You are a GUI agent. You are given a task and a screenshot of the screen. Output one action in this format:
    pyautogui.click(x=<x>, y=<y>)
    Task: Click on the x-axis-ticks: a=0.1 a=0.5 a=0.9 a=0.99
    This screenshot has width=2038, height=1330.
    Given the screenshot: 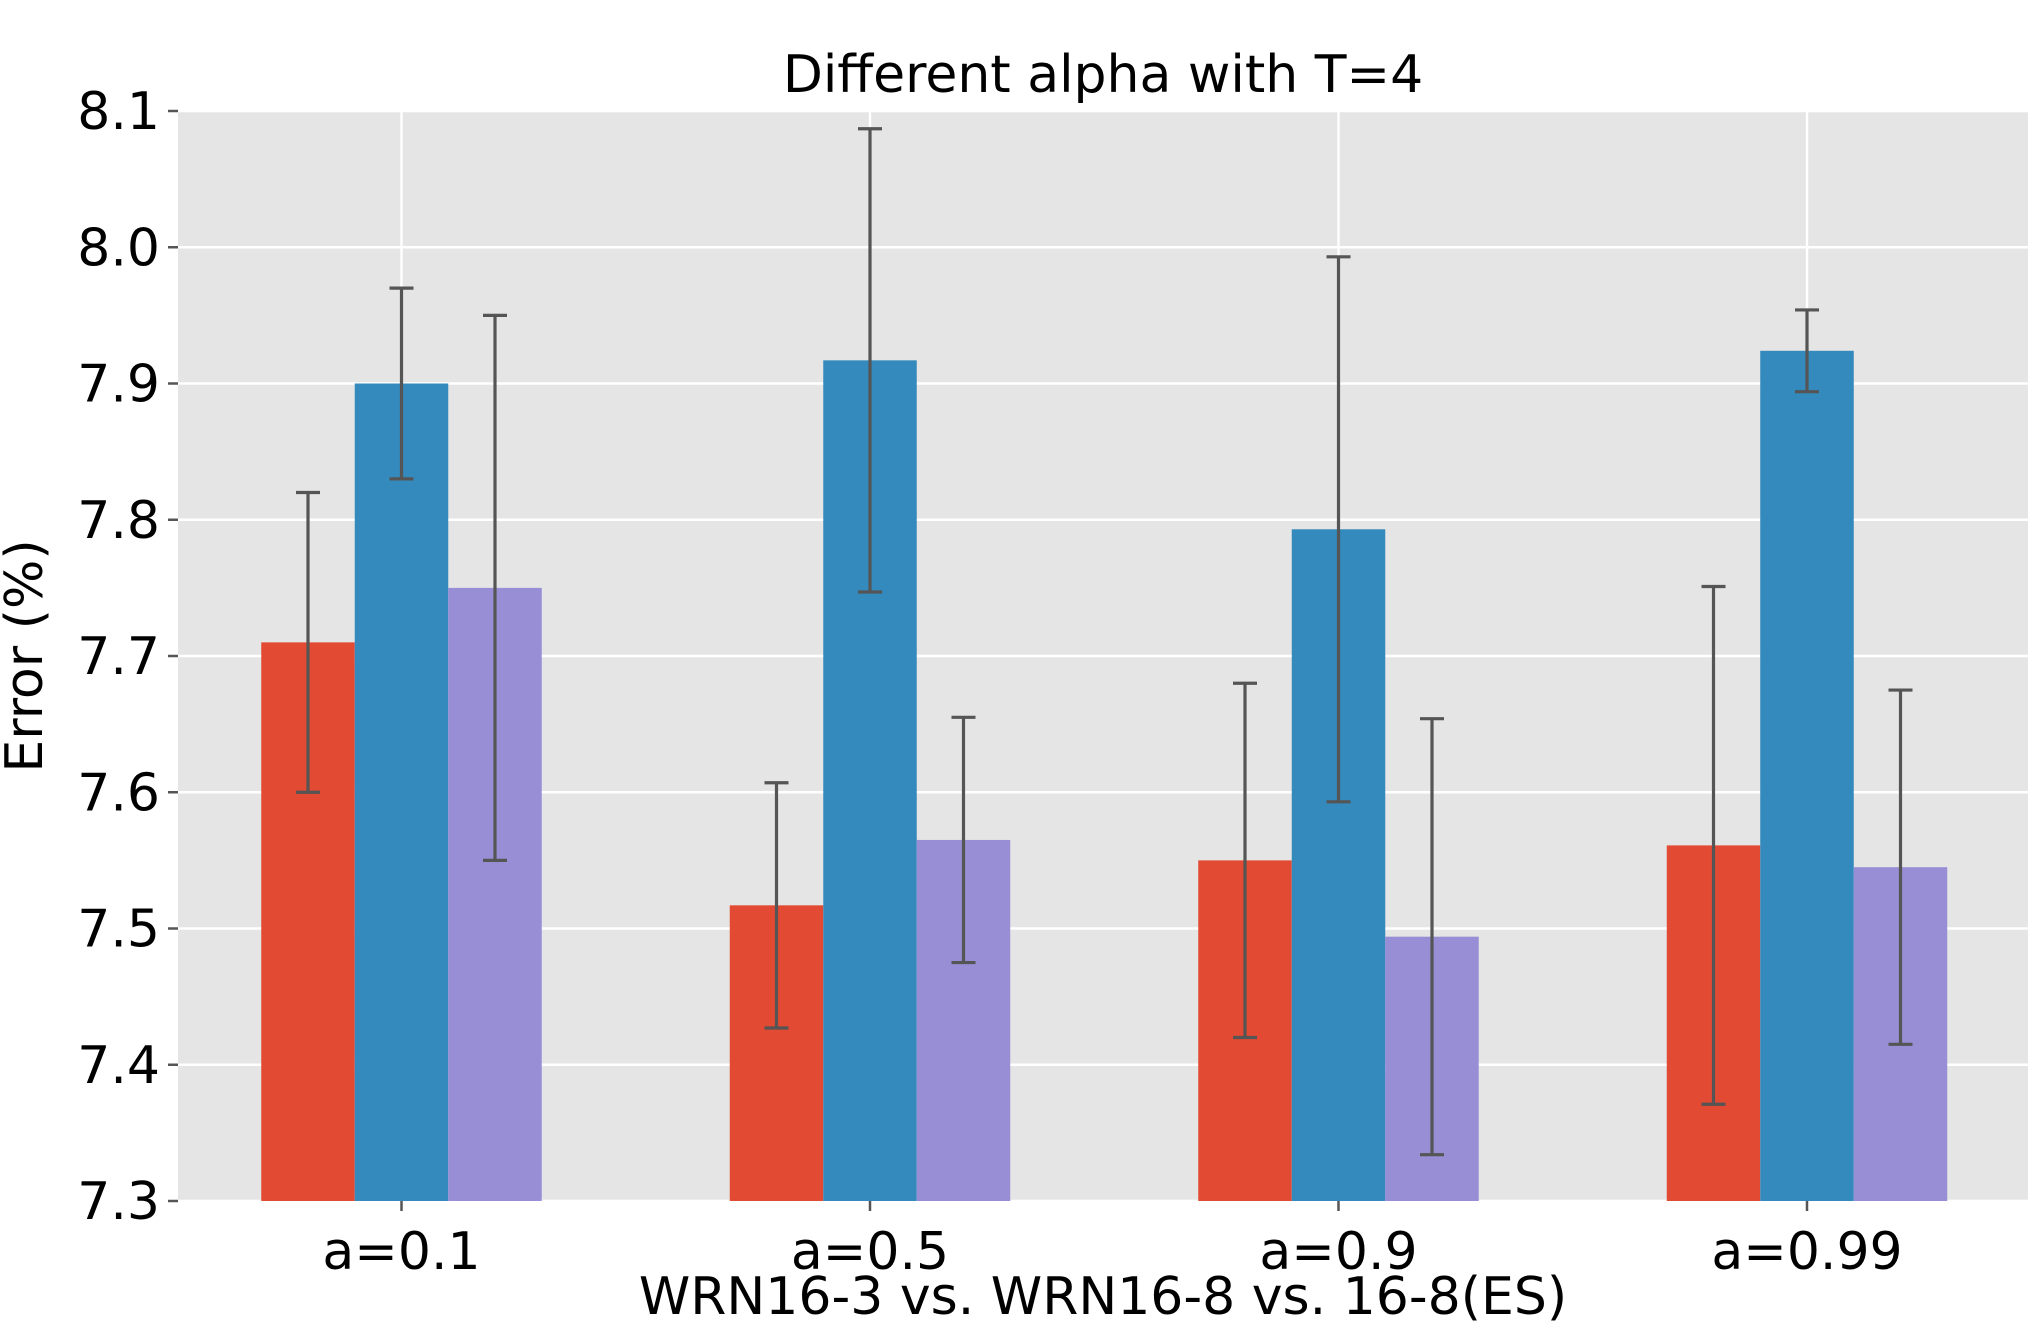 What is the action you would take?
    pyautogui.click(x=1112, y=1241)
    